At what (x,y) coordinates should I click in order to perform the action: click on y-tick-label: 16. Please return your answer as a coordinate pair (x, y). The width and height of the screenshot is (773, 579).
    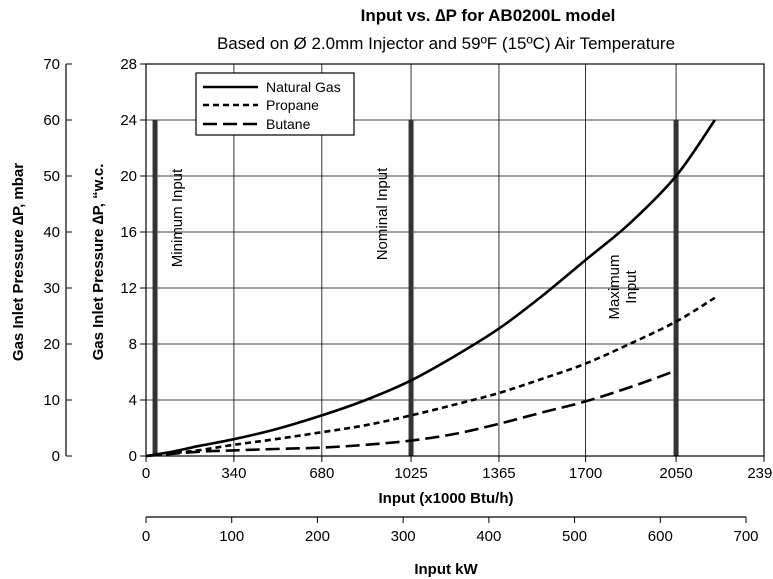
    Looking at the image, I should click on (128, 232).